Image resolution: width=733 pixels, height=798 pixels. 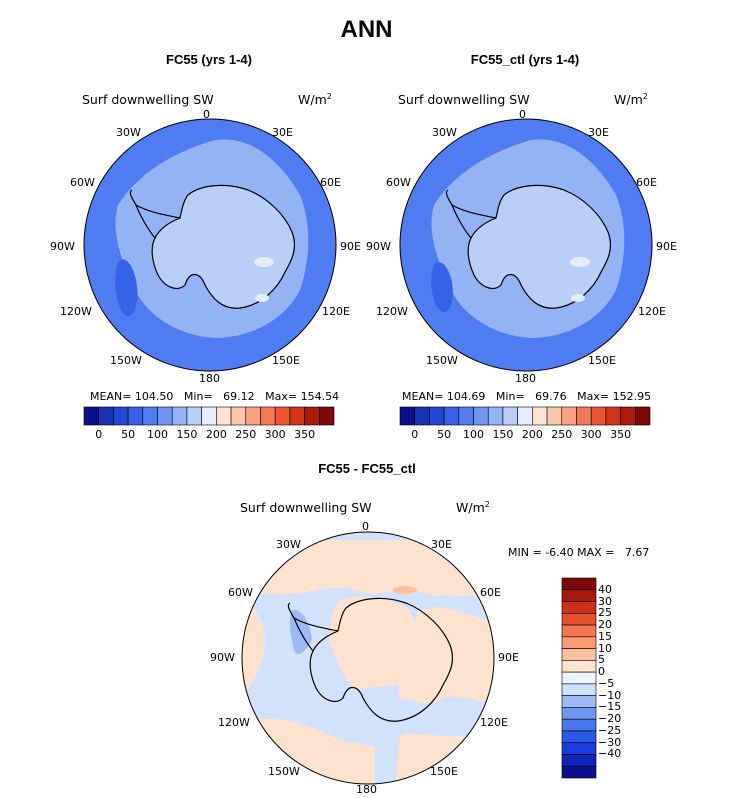 What do you see at coordinates (126, 288) in the screenshot?
I see `panel1-deep-patch` at bounding box center [126, 288].